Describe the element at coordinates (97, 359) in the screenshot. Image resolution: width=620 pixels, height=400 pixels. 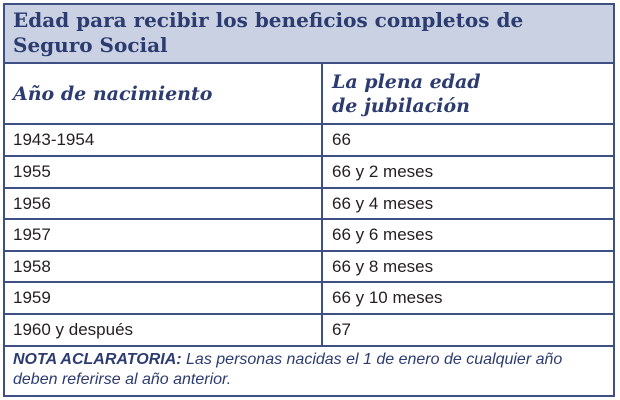
I see `note-label: NOTA ACLARATORIA:` at that location.